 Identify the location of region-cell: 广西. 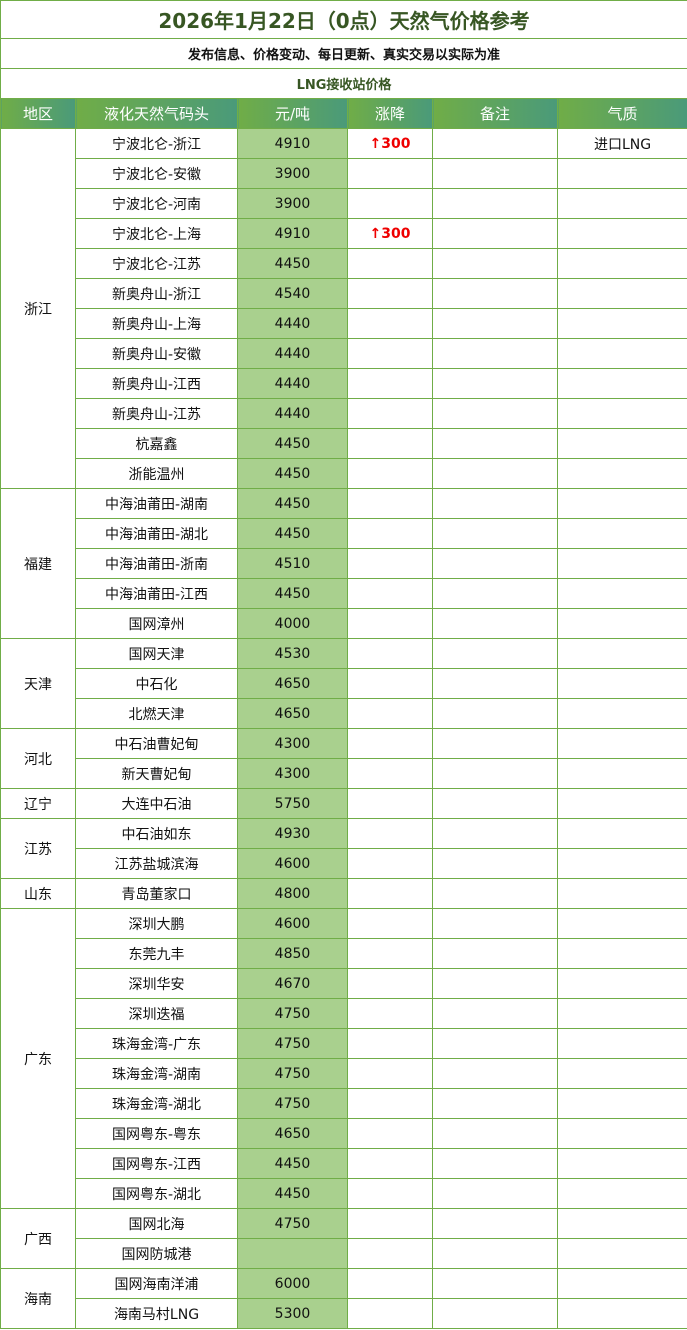
(38, 1238).